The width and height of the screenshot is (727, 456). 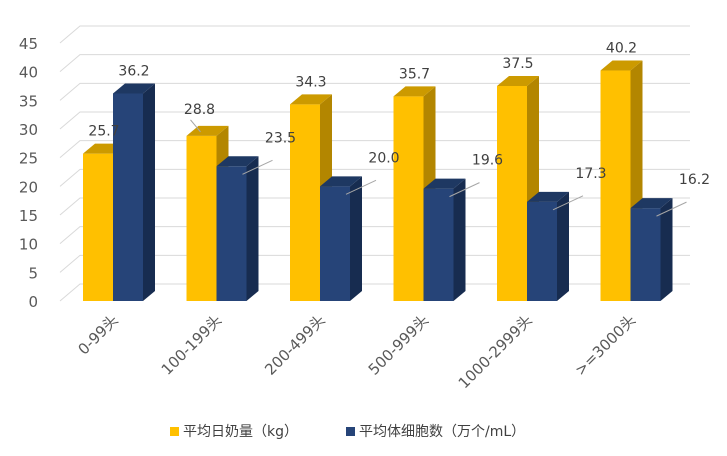 I want to click on x-tick-label: >=3000头, so click(x=605, y=345).